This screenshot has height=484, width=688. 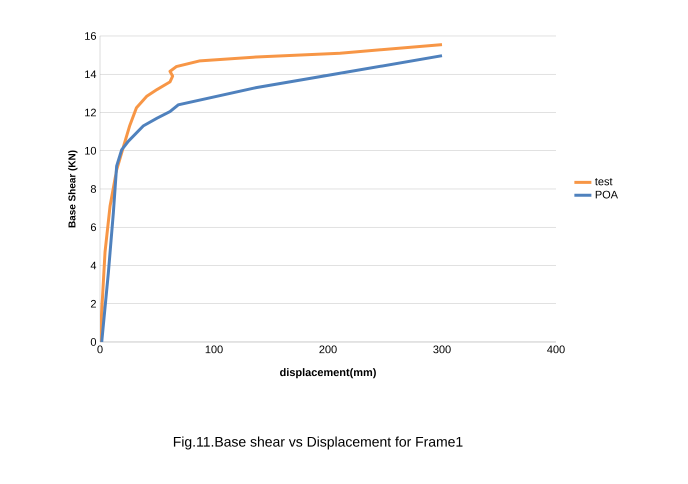 What do you see at coordinates (93, 342) in the screenshot?
I see `y-tick-label: 0` at bounding box center [93, 342].